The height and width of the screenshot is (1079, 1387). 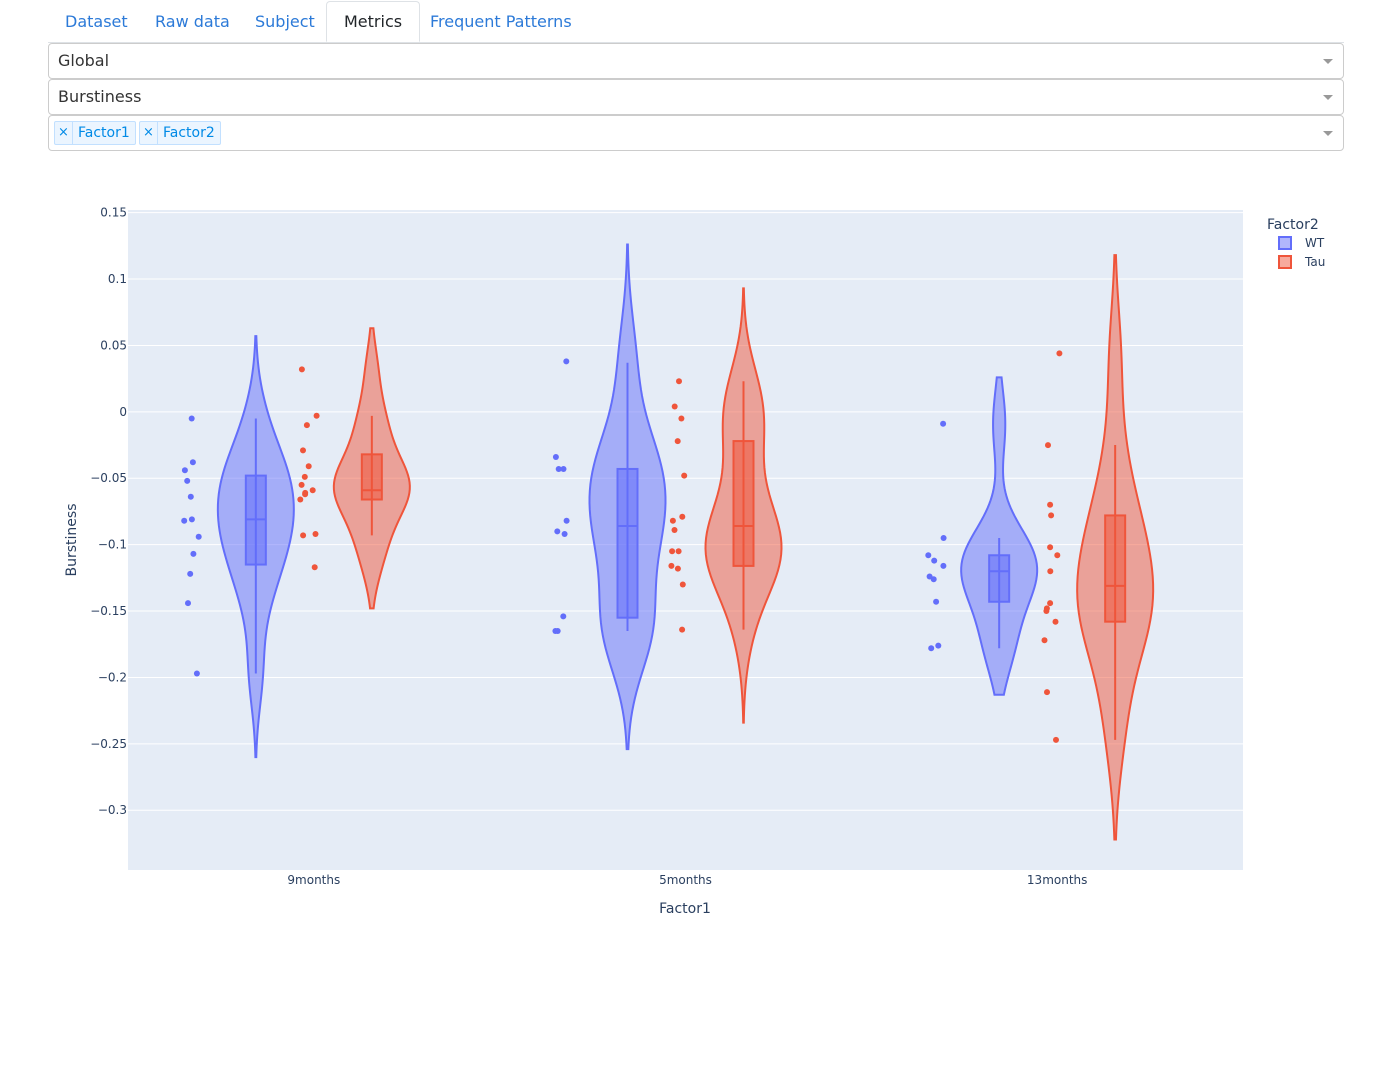 I want to click on y-tick-label: 0.15, so click(x=113, y=213).